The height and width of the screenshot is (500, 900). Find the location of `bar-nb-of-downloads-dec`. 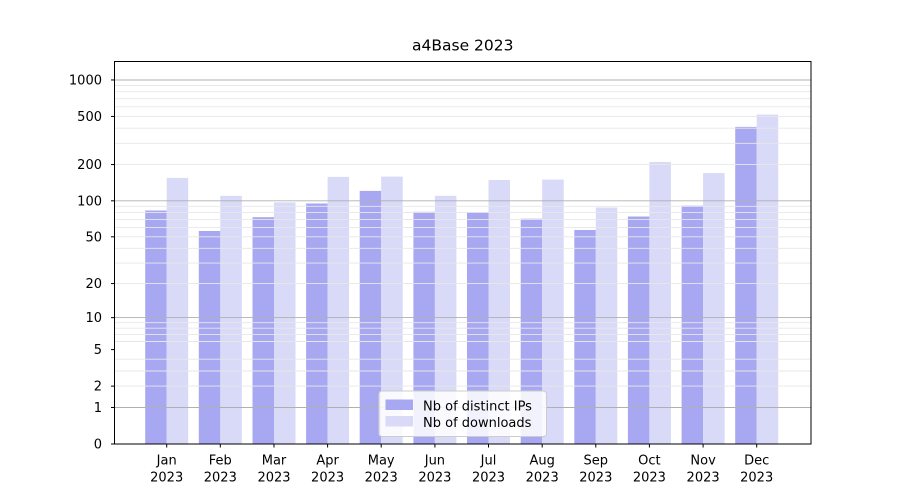

bar-nb-of-downloads-dec is located at coordinates (767, 279).